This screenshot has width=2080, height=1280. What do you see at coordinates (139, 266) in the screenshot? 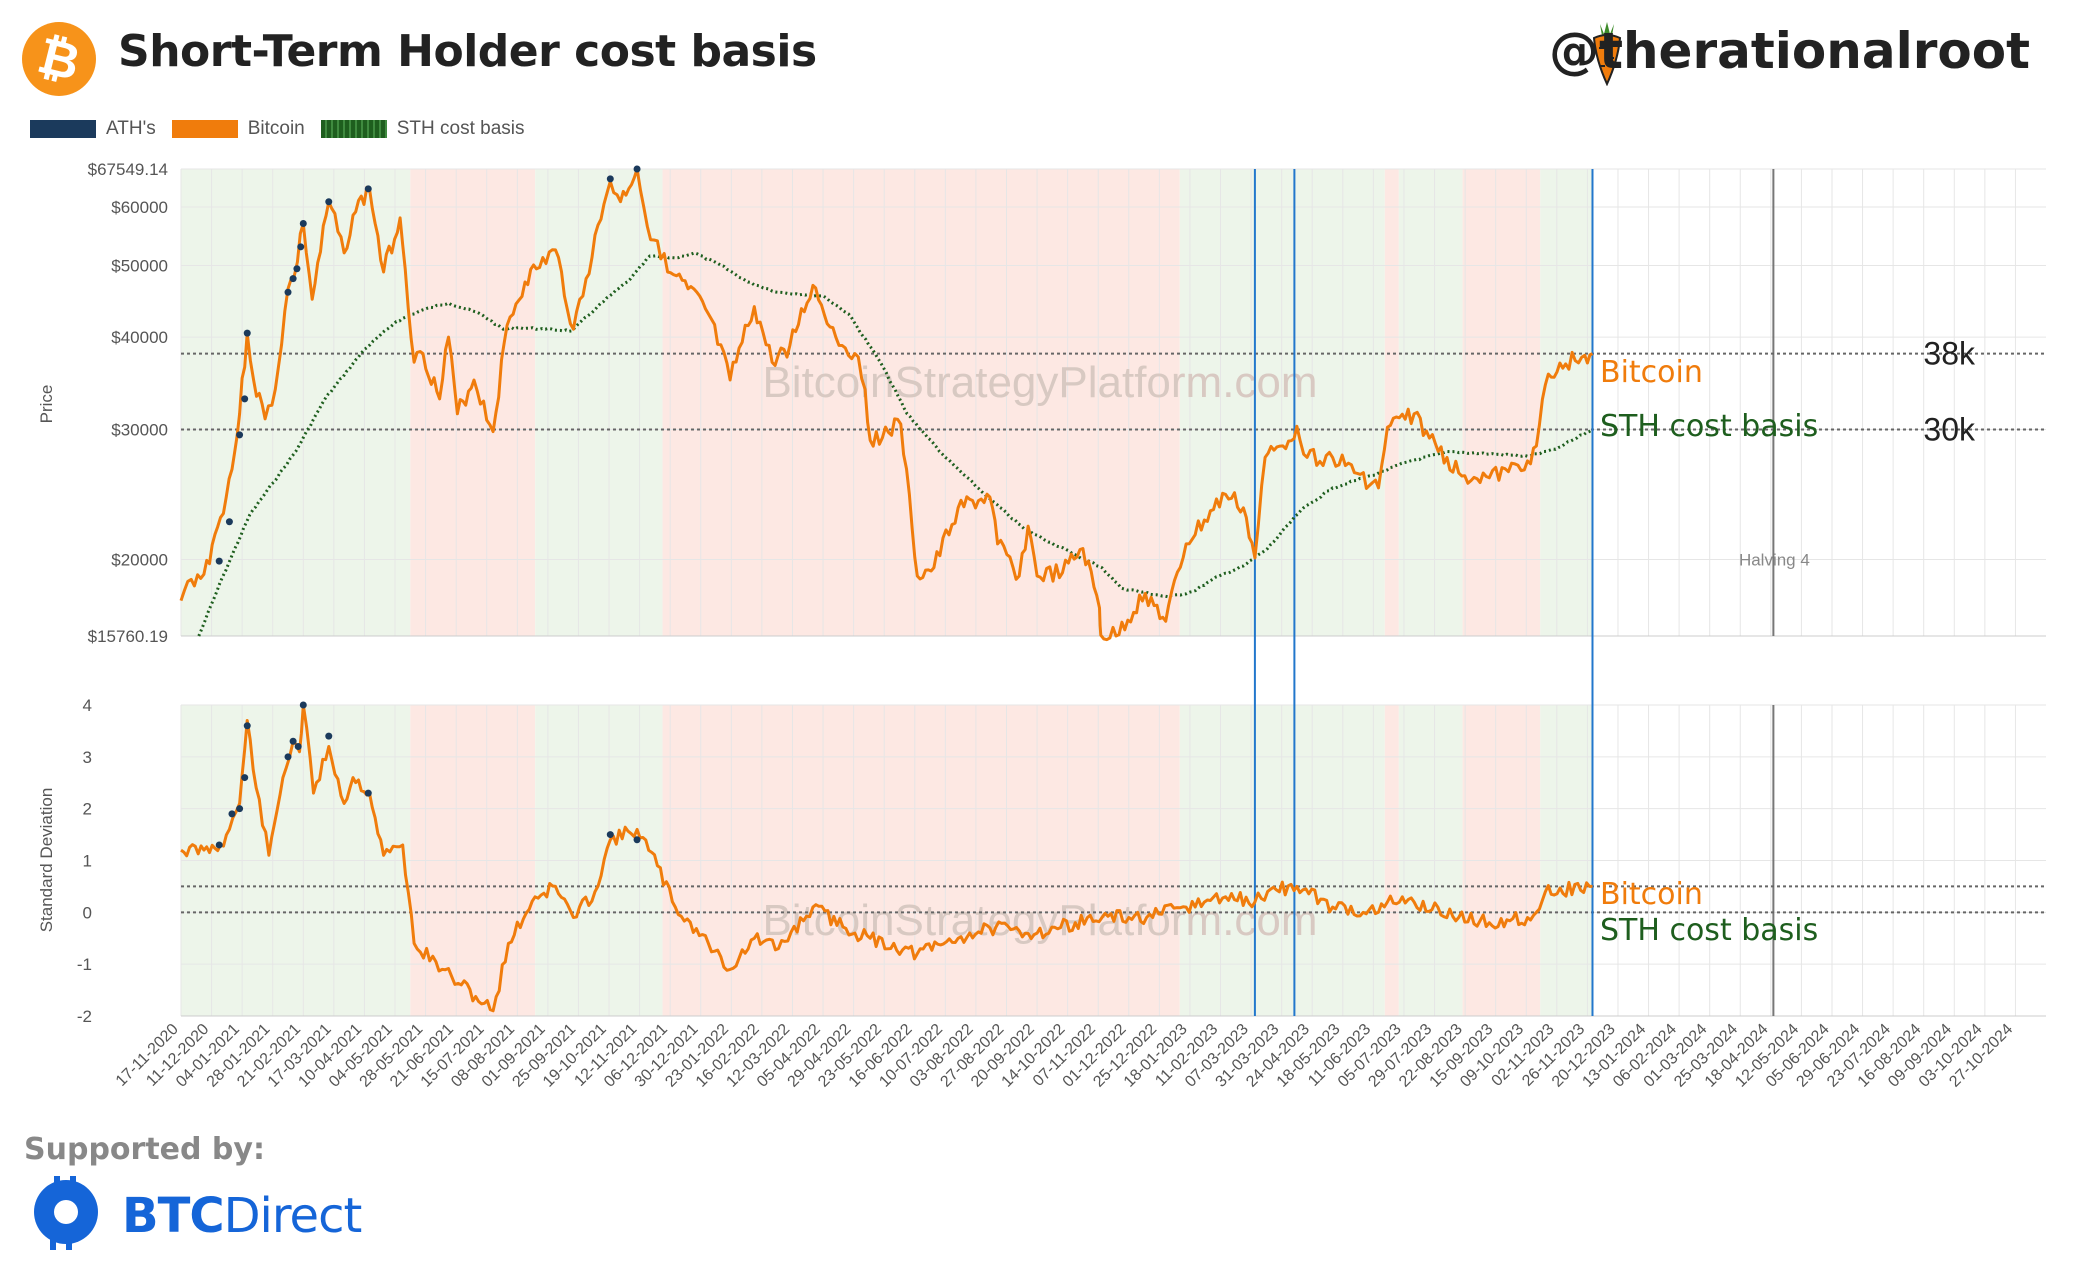
I see `price-y-tick: $50000` at bounding box center [139, 266].